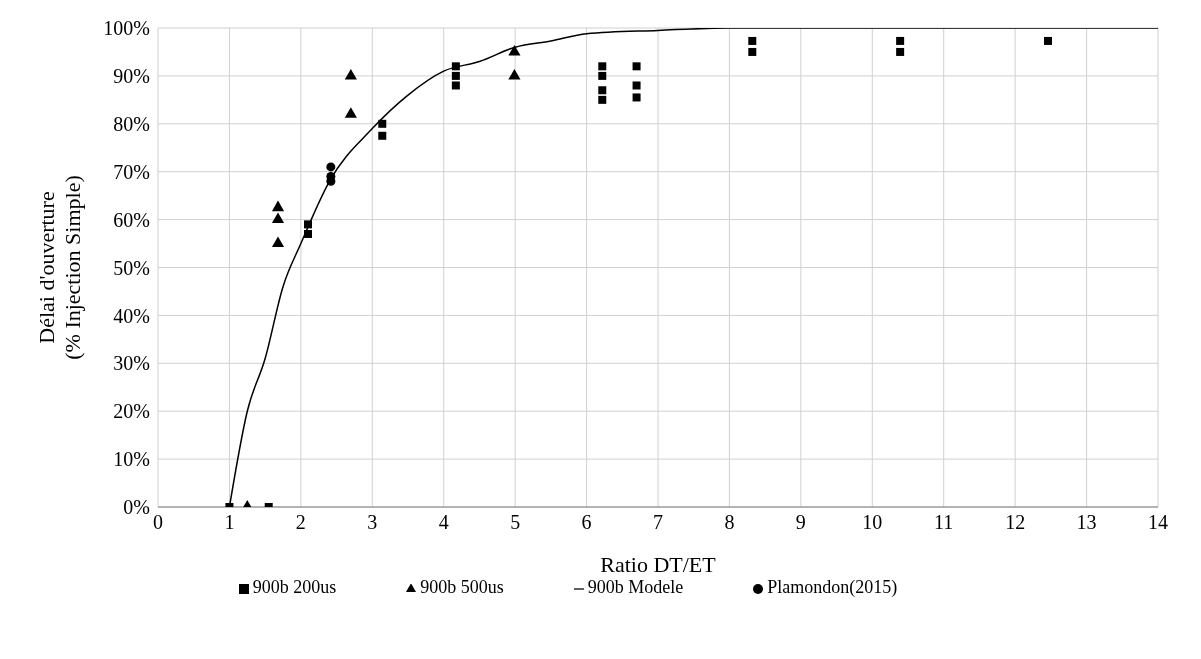 The width and height of the screenshot is (1201, 659). Describe the element at coordinates (372, 522) in the screenshot. I see `x-tick-label: 3` at that location.